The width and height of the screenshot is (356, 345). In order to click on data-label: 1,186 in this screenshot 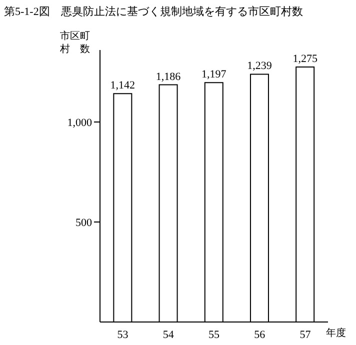, I will do `click(169, 76)`.